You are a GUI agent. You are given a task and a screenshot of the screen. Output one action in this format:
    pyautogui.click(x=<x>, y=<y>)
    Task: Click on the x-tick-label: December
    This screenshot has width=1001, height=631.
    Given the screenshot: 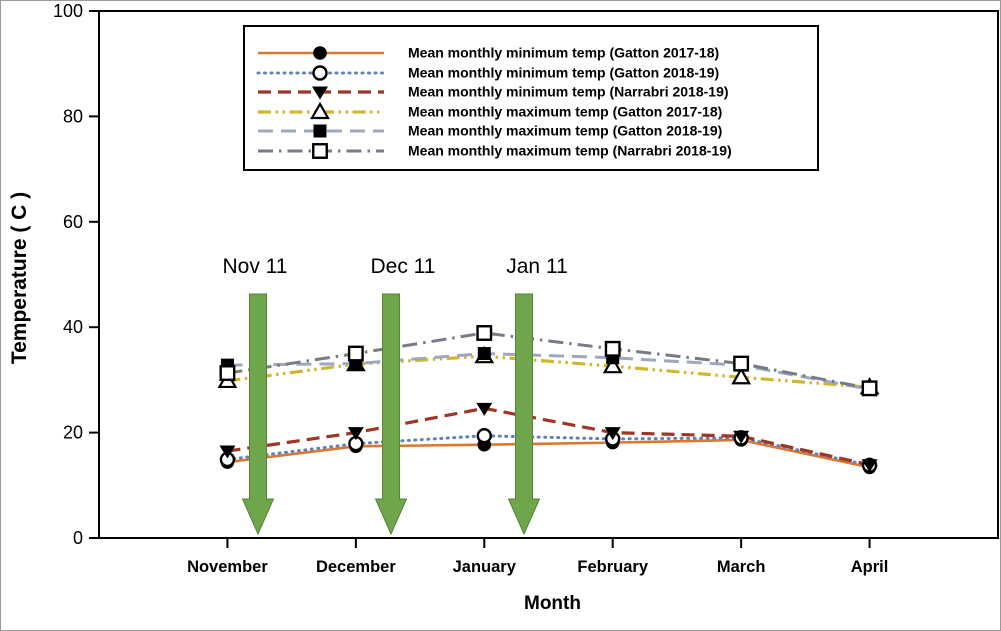 What is the action you would take?
    pyautogui.click(x=356, y=567)
    